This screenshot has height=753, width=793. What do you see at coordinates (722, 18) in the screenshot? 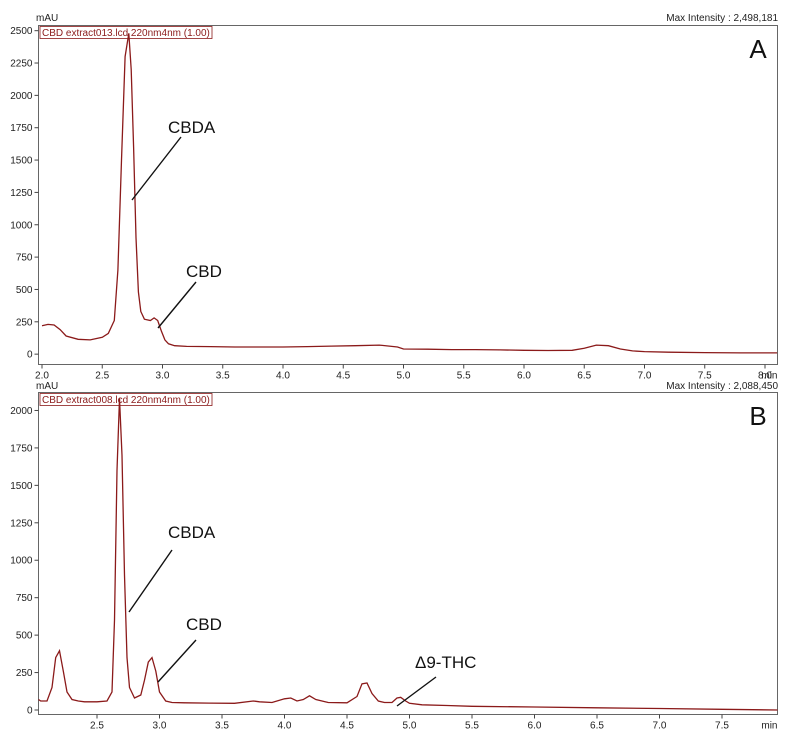
I see `max-intensity-label: Max Intensity : 2,498,181` at bounding box center [722, 18].